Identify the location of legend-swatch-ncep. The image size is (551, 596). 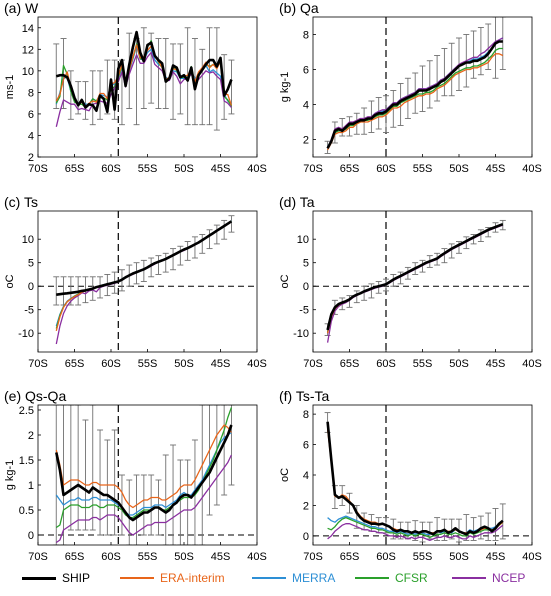
(469, 578).